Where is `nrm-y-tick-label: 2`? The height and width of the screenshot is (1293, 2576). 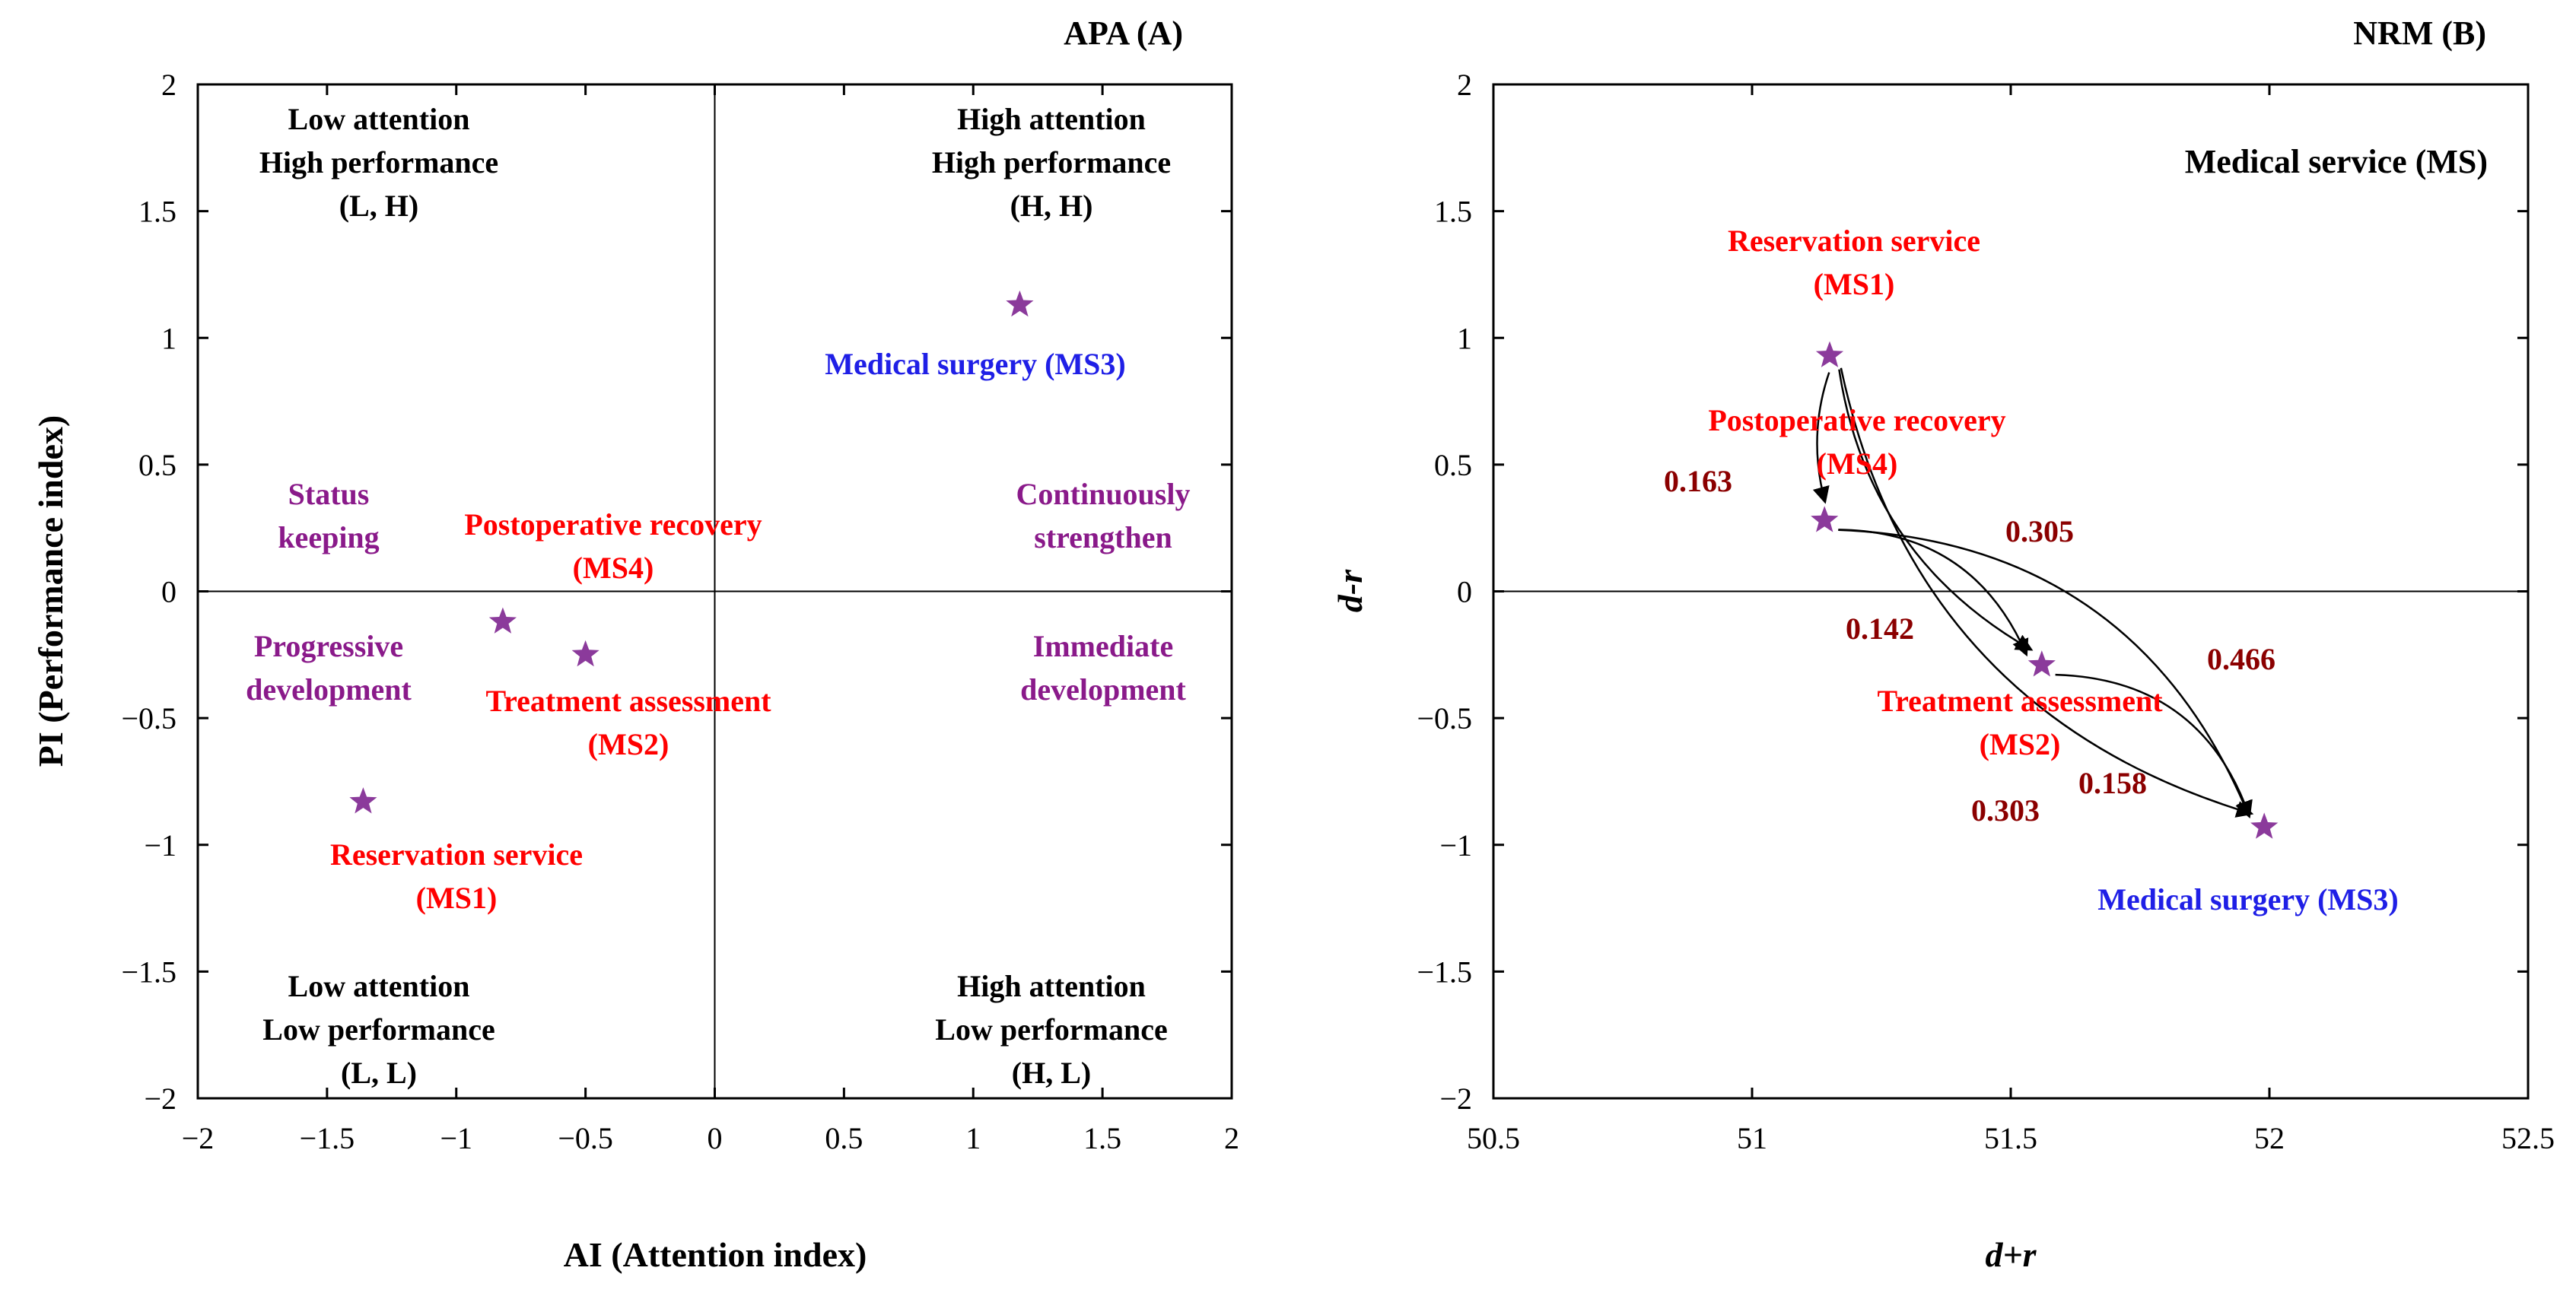
nrm-y-tick-label: 2 is located at coordinates (1464, 85).